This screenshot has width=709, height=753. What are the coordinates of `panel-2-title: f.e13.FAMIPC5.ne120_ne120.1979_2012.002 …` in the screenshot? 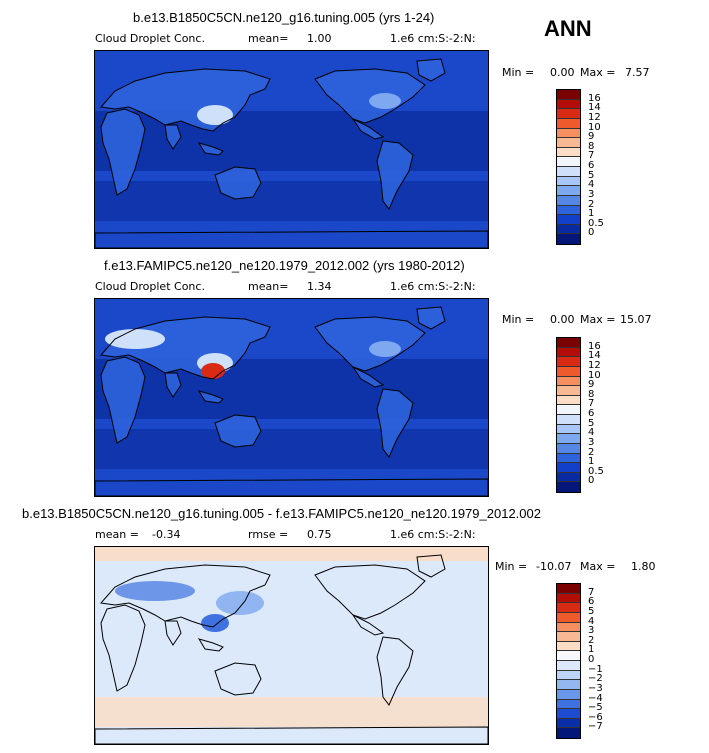 It's located at (284, 265).